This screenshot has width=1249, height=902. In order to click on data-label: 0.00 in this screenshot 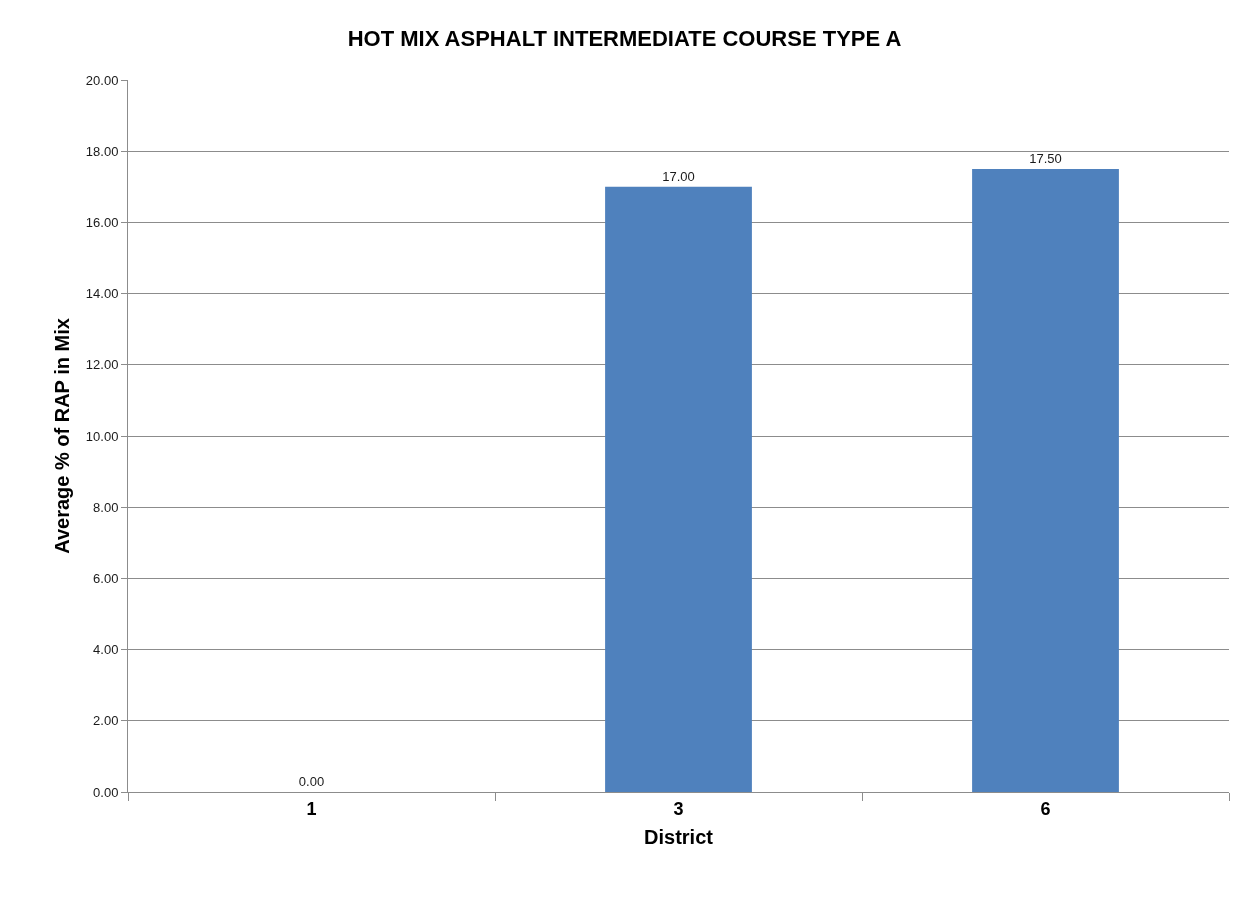, I will do `click(311, 781)`.